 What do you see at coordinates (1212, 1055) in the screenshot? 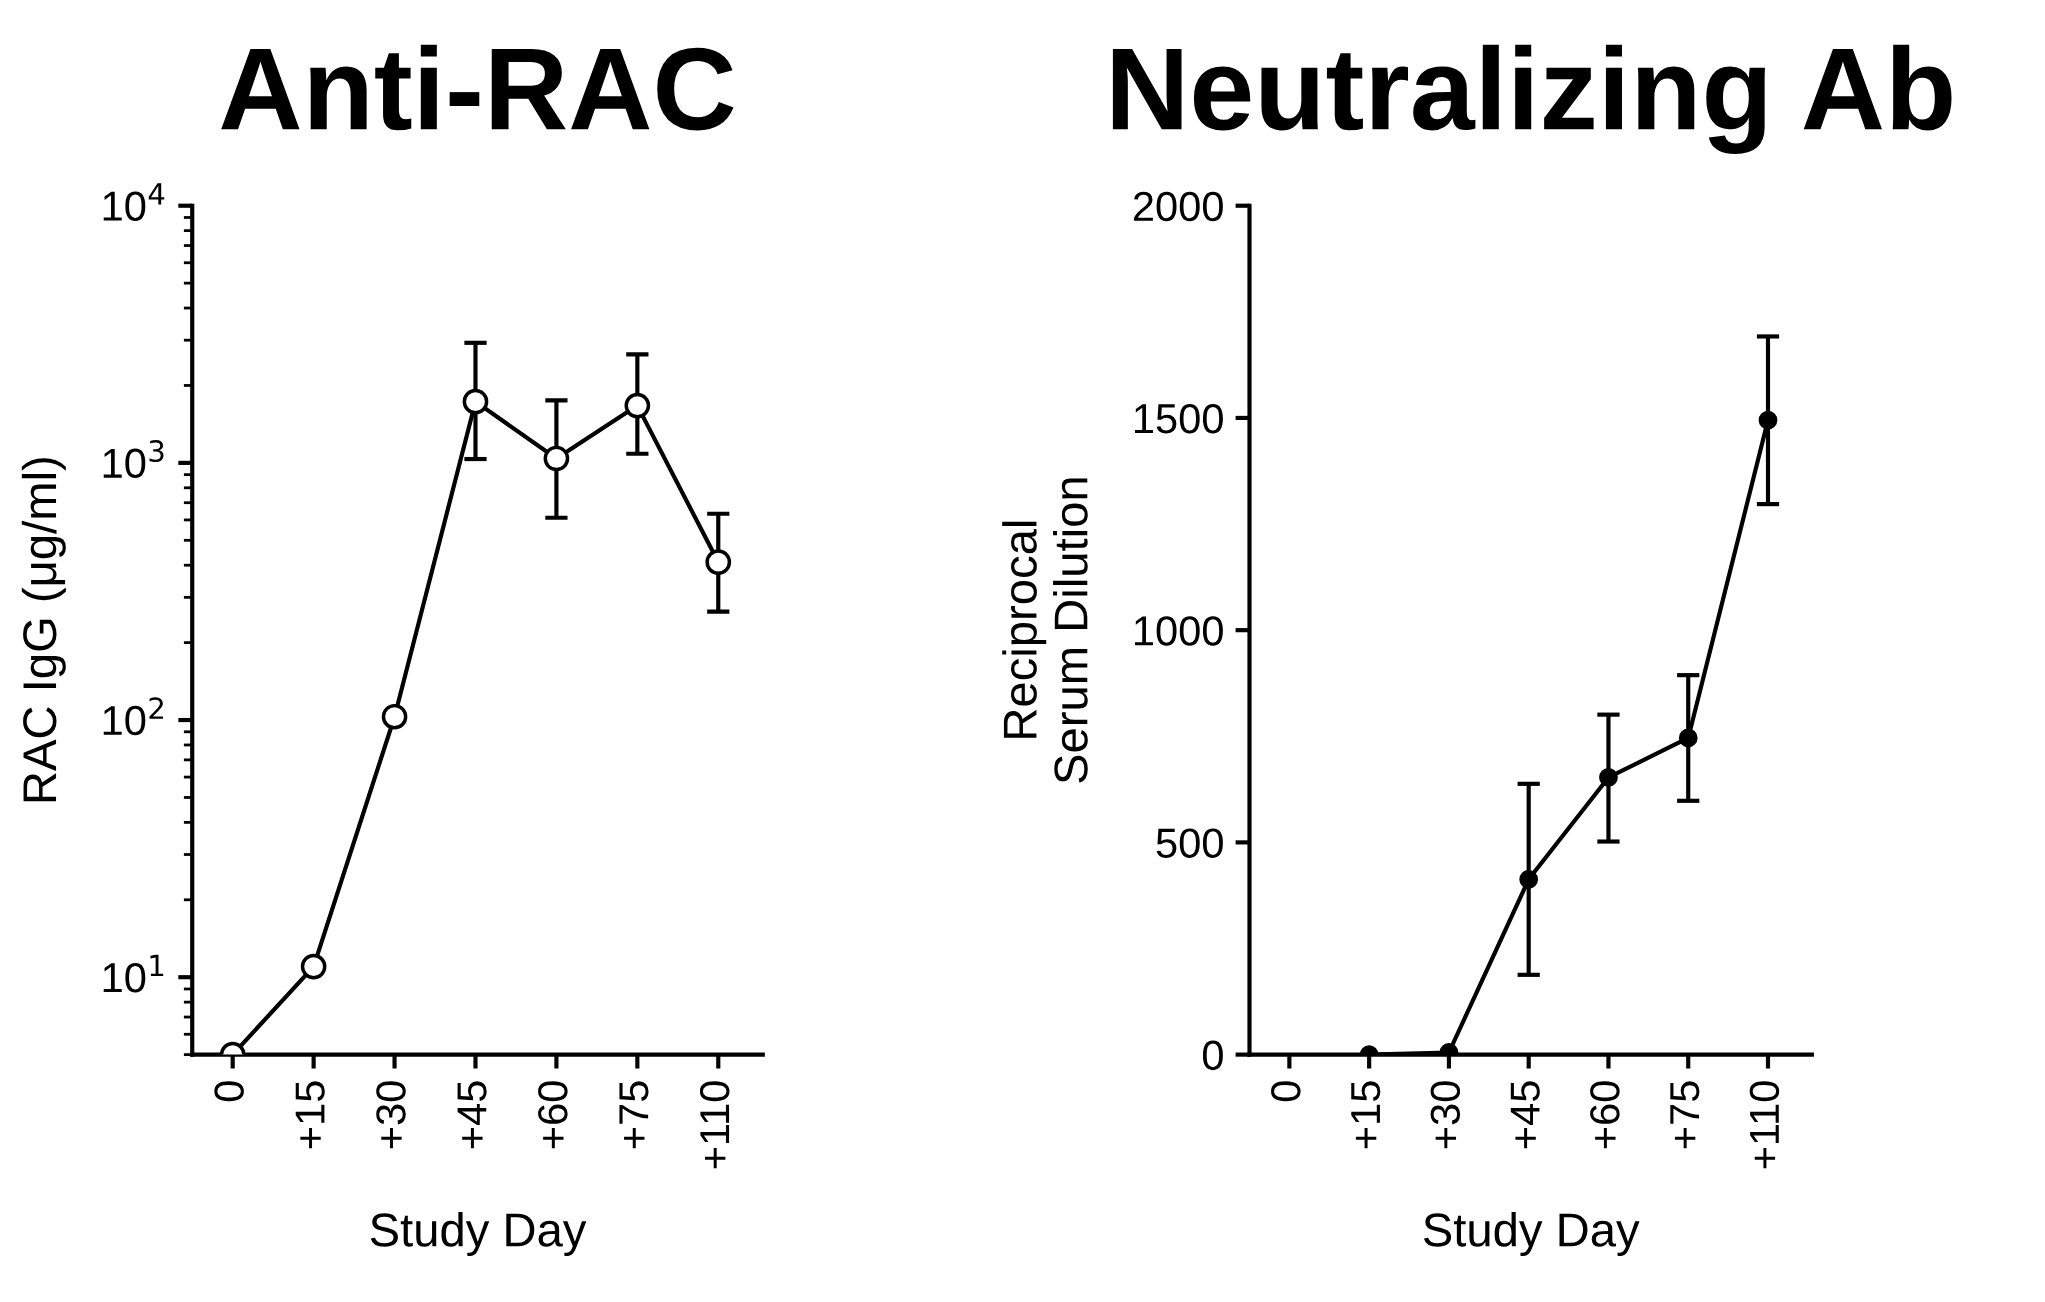
I see `y-tick-label: 0` at bounding box center [1212, 1055].